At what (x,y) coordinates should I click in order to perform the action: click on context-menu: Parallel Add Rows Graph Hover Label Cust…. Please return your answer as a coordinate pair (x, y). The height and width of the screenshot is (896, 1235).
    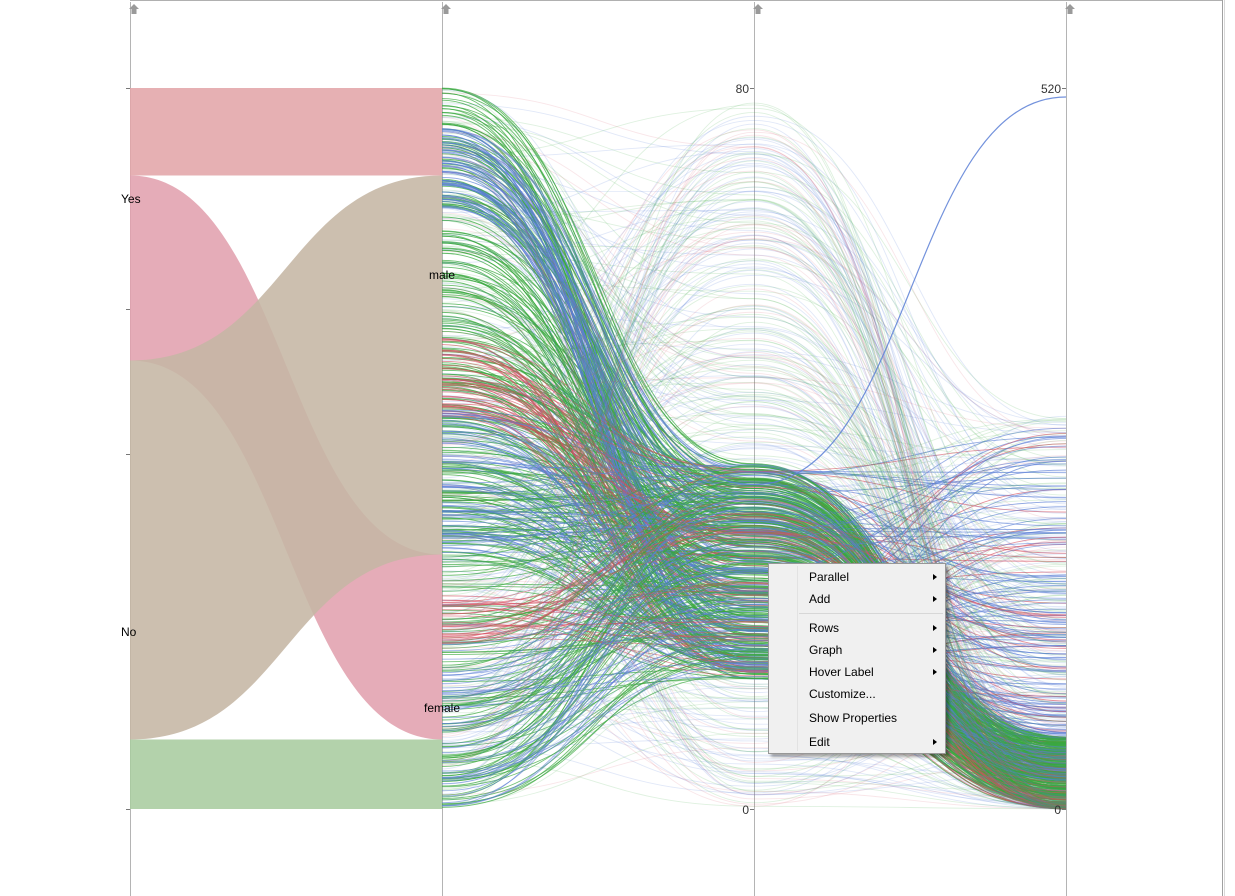
    Looking at the image, I should click on (857, 658).